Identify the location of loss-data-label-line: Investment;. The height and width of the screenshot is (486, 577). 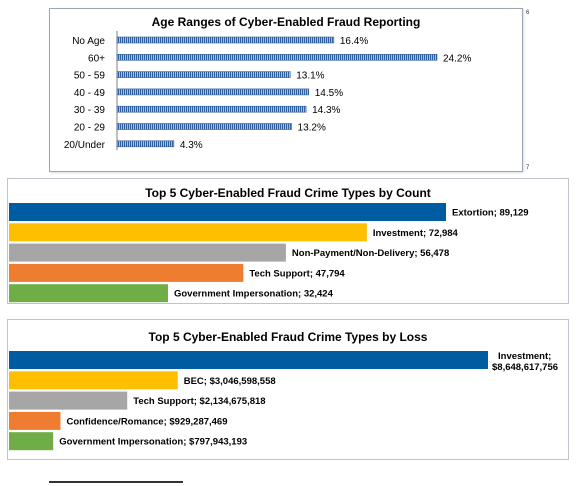
(524, 356).